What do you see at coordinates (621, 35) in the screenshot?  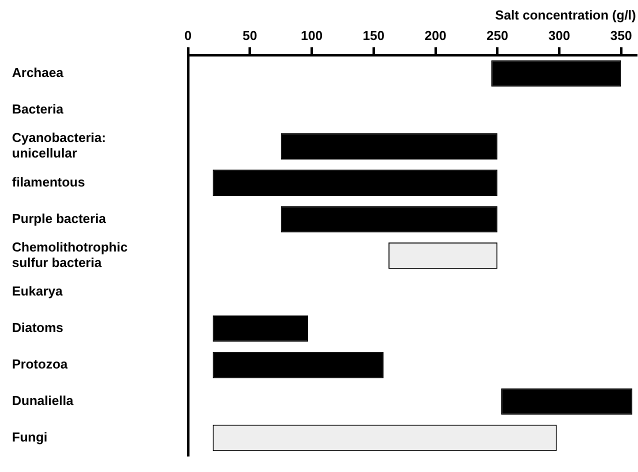 I see `x-tick-label: 350` at bounding box center [621, 35].